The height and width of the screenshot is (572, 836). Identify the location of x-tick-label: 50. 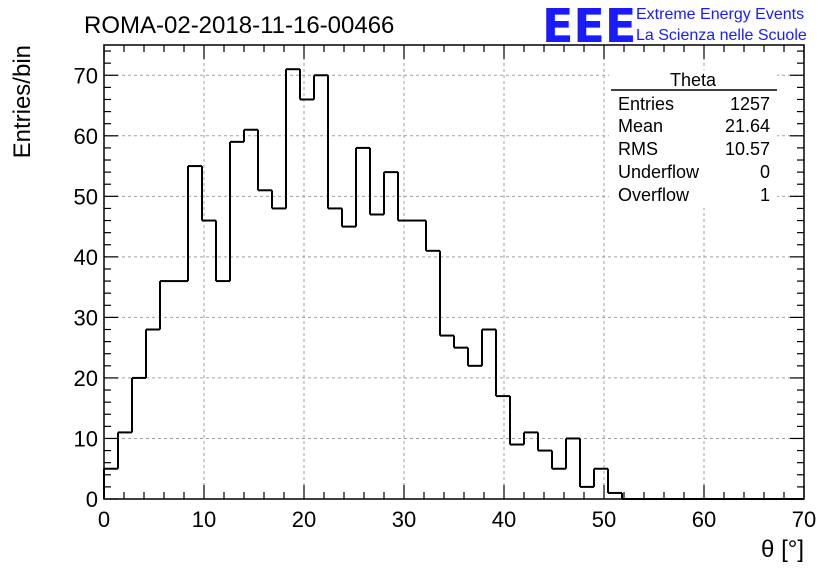
(604, 519).